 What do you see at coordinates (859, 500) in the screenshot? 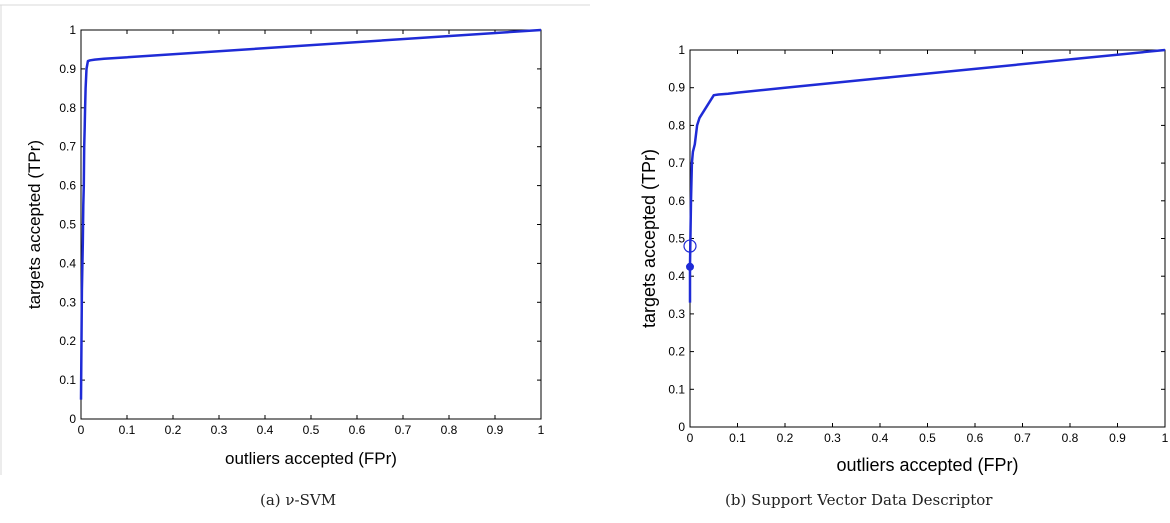
I see `caption-b: (b) Support Vector Data Descriptor` at bounding box center [859, 500].